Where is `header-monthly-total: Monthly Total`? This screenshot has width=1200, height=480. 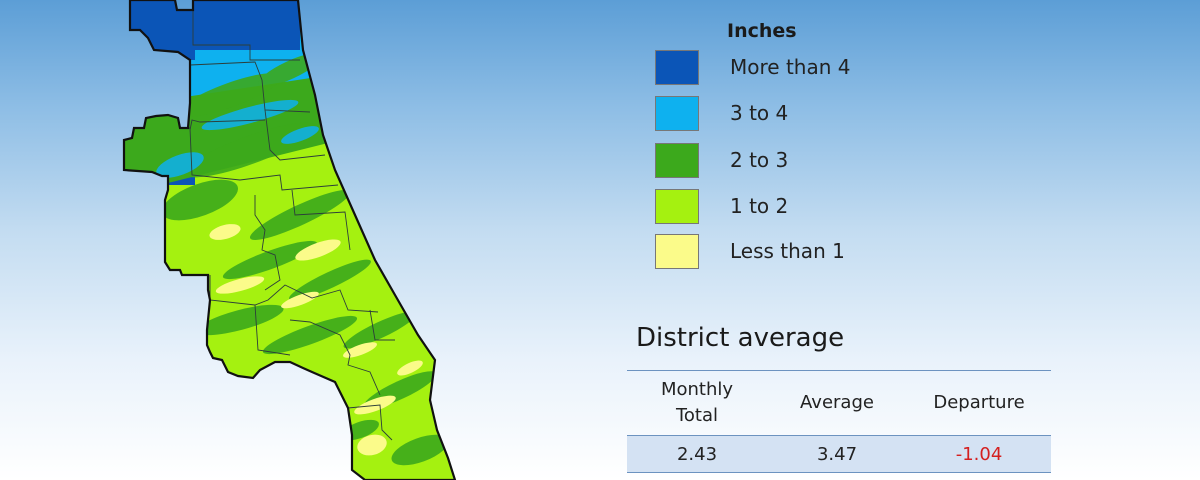
header-monthly-total: Monthly Total is located at coordinates (697, 403).